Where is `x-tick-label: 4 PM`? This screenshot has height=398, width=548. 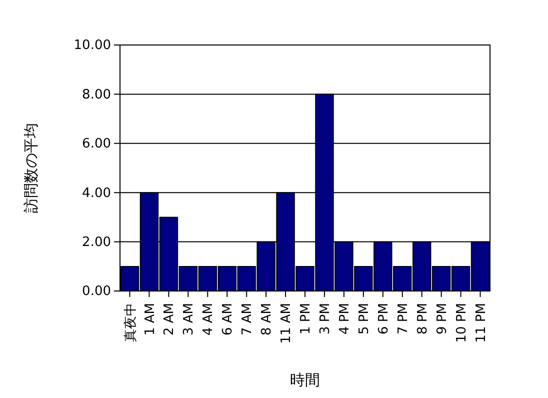 x-tick-label: 4 PM is located at coordinates (344, 318).